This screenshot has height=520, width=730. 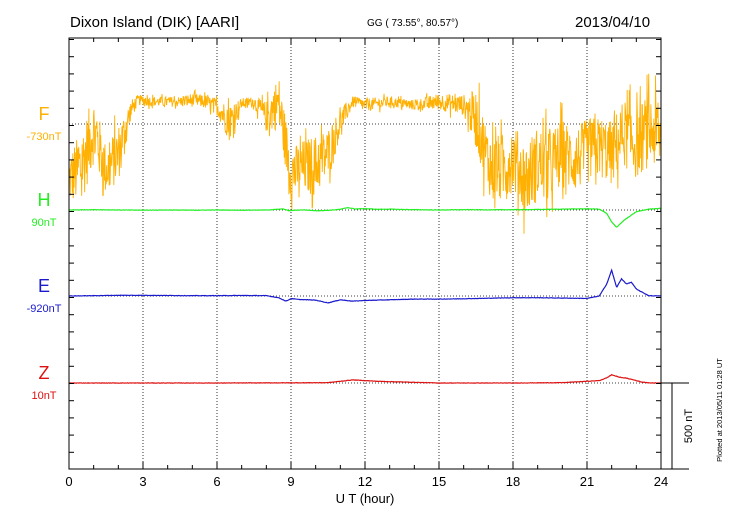 I want to click on series-labels: F -730nT H 90nT E -920nT Z 10nT, so click(x=44, y=253).